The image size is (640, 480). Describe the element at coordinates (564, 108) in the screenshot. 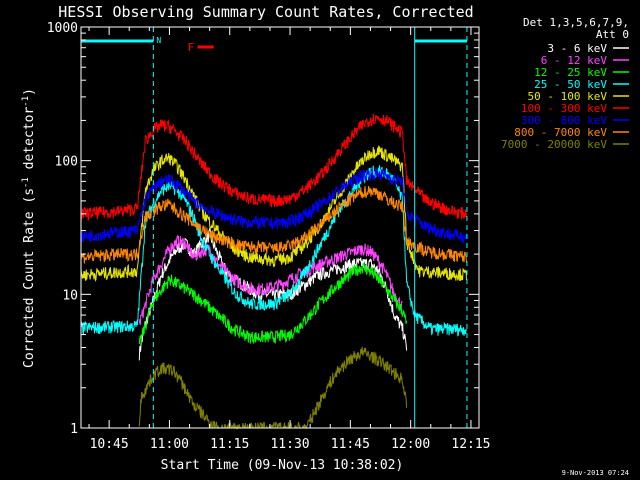

I see `legend-entry-label: 100 - 300 keV` at that location.